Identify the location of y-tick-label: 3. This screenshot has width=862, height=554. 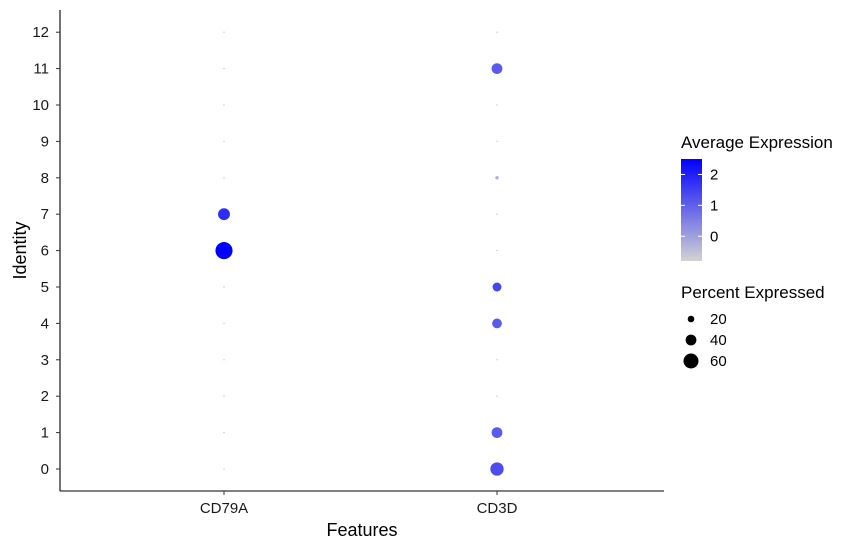
(45, 360).